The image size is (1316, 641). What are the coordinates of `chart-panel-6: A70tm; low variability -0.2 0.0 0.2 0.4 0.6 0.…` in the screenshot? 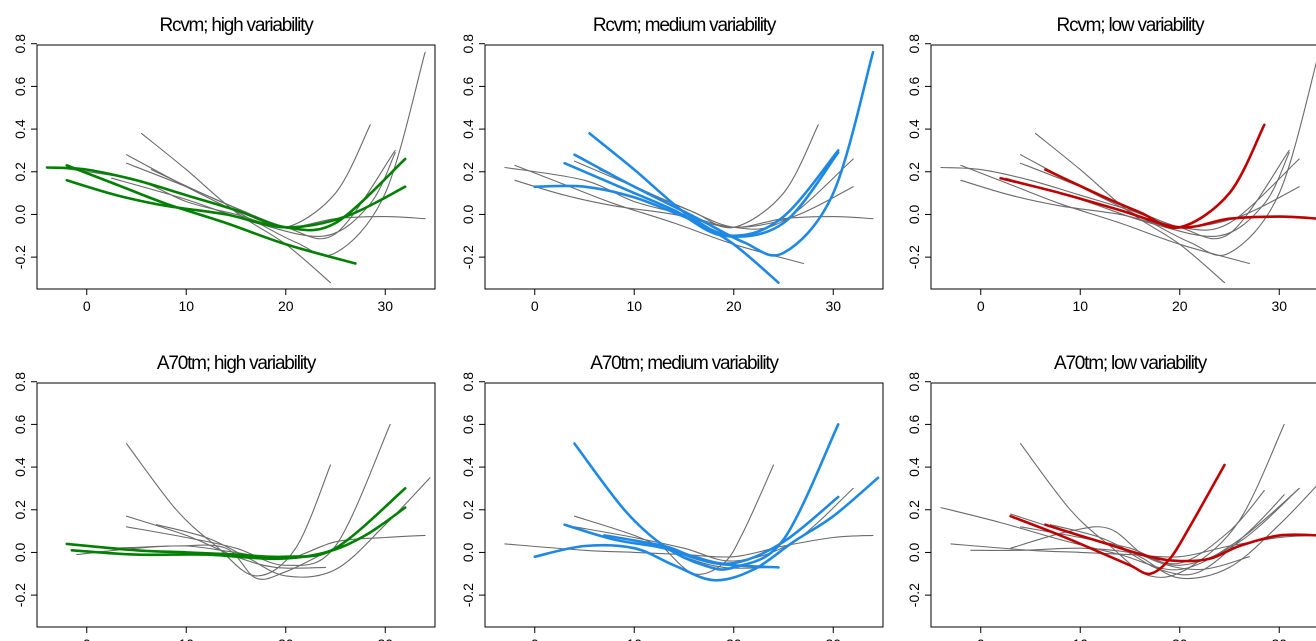 It's located at (1111, 497).